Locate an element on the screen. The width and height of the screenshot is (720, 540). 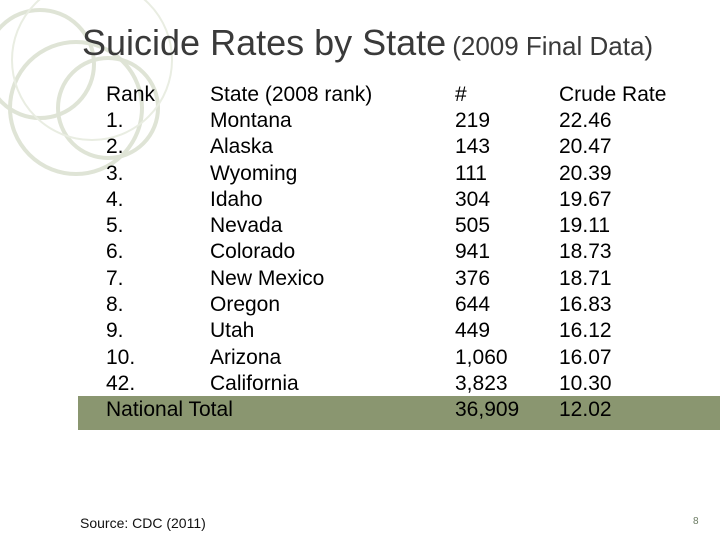
count-cell: 376 is located at coordinates (473, 278).